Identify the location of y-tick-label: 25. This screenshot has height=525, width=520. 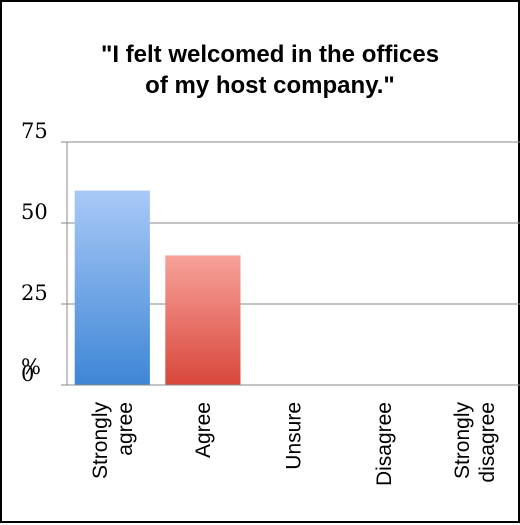
(34, 293).